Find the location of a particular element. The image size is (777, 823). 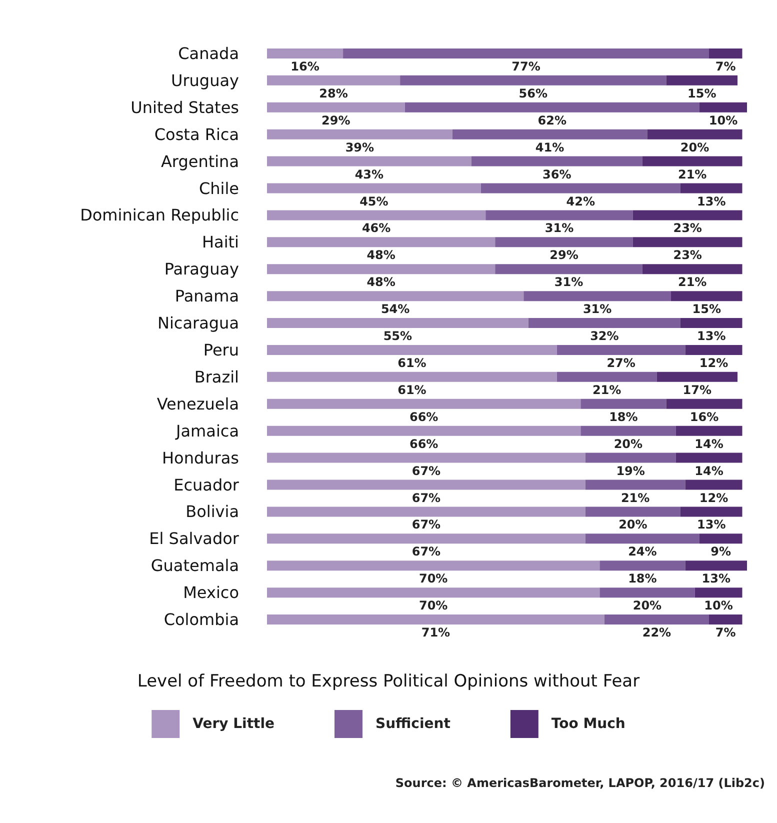

y-tick-label: United States is located at coordinates (184, 107).